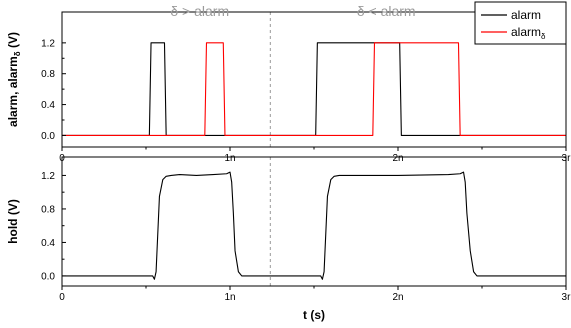  I want to click on y-axis-label-subscript: δ, so click(17, 53).